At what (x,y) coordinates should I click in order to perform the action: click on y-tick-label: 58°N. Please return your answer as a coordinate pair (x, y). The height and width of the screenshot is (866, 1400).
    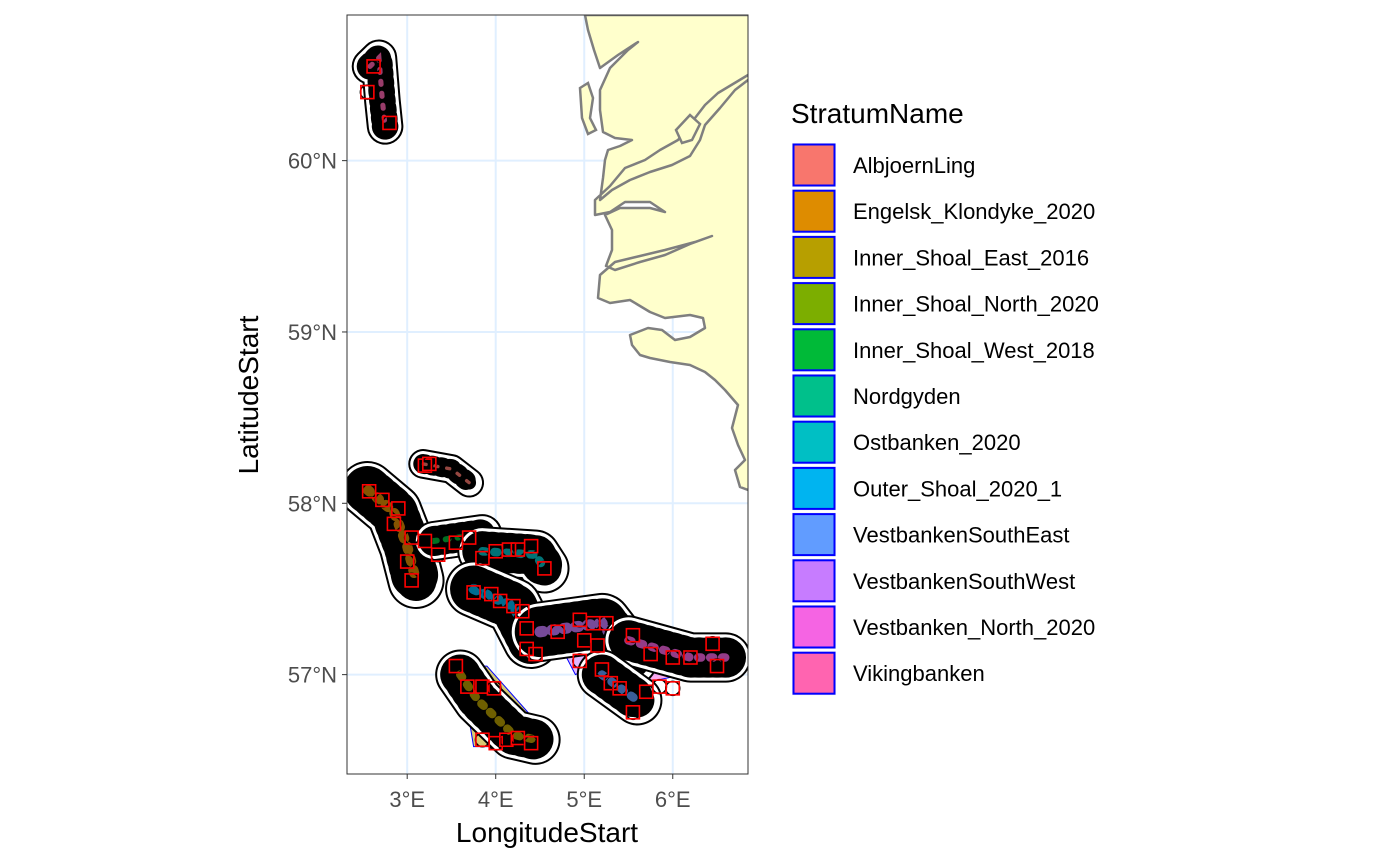
    Looking at the image, I should click on (312, 503).